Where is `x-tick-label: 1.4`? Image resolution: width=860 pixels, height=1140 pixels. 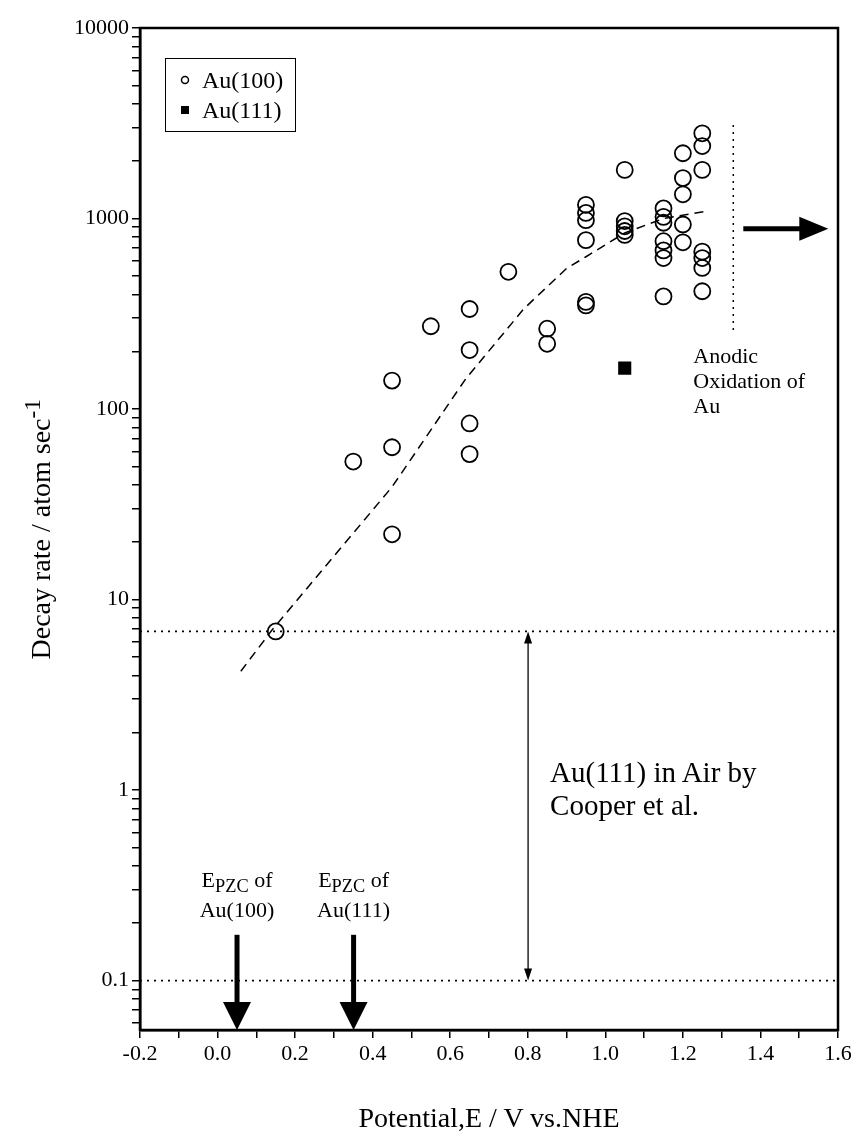
x-tick-label: 1.4 is located at coordinates (760, 1052).